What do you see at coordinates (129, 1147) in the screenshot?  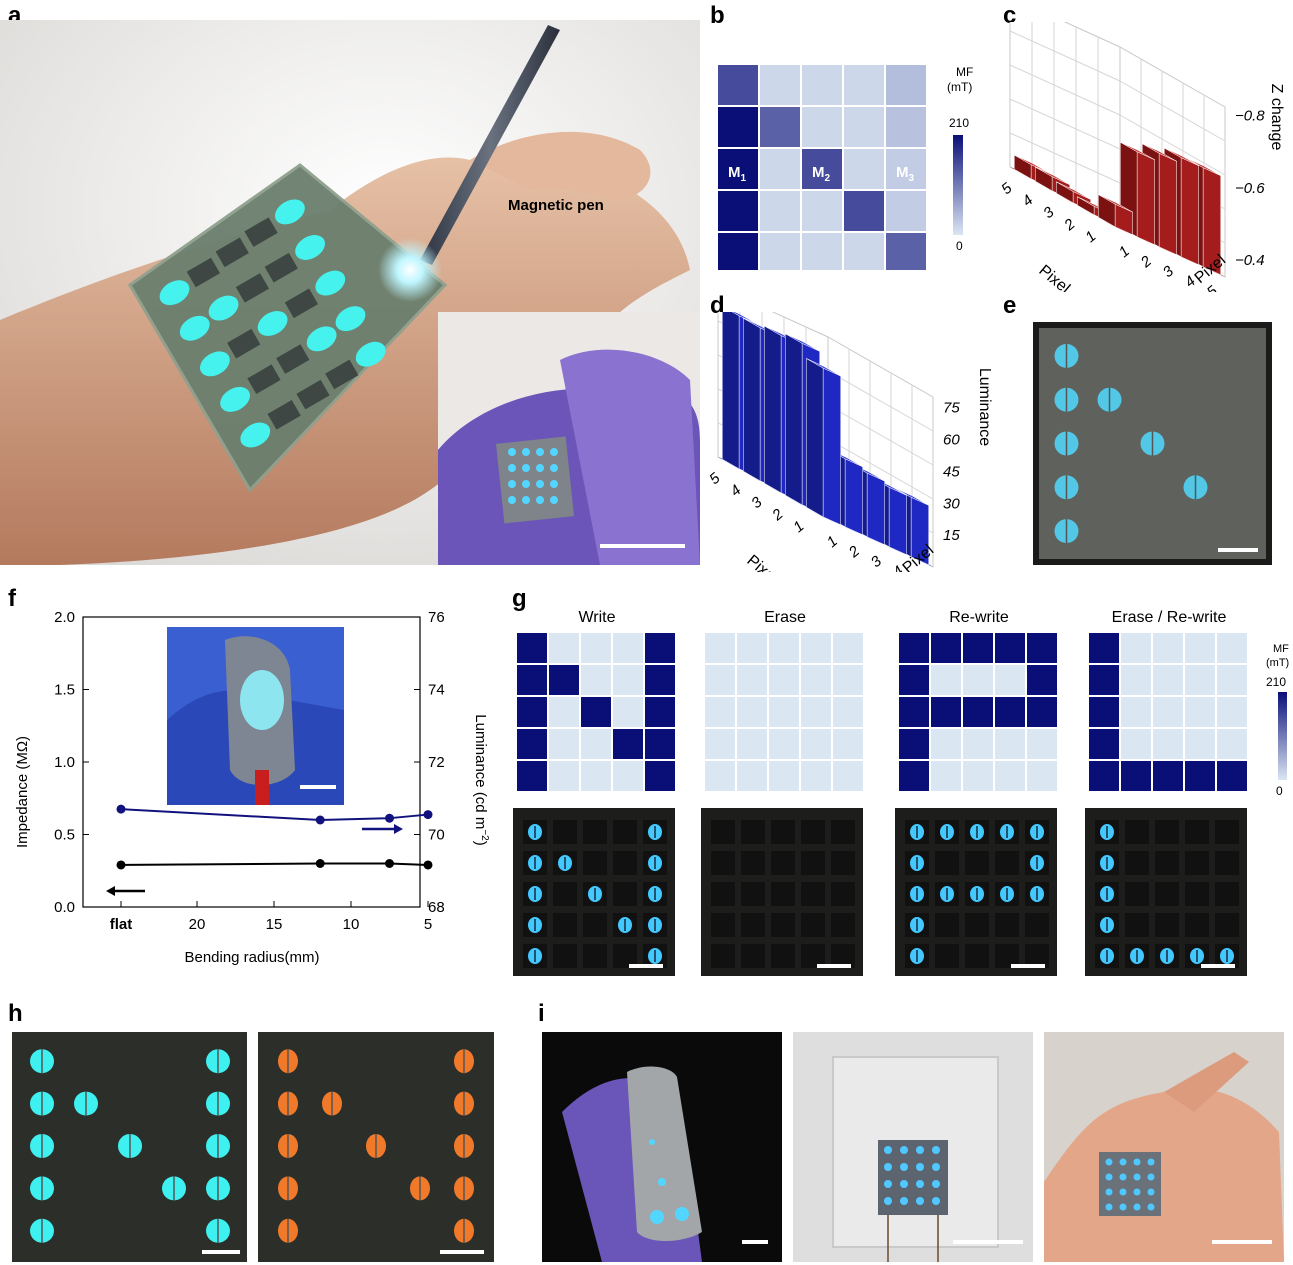 I see `panel-h-photo-cyan` at bounding box center [129, 1147].